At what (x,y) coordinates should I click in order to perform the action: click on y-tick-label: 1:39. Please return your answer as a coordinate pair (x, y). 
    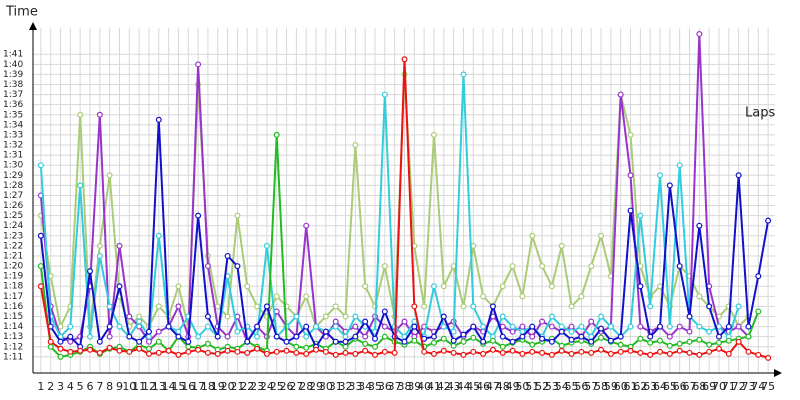
    Looking at the image, I should click on (13, 75).